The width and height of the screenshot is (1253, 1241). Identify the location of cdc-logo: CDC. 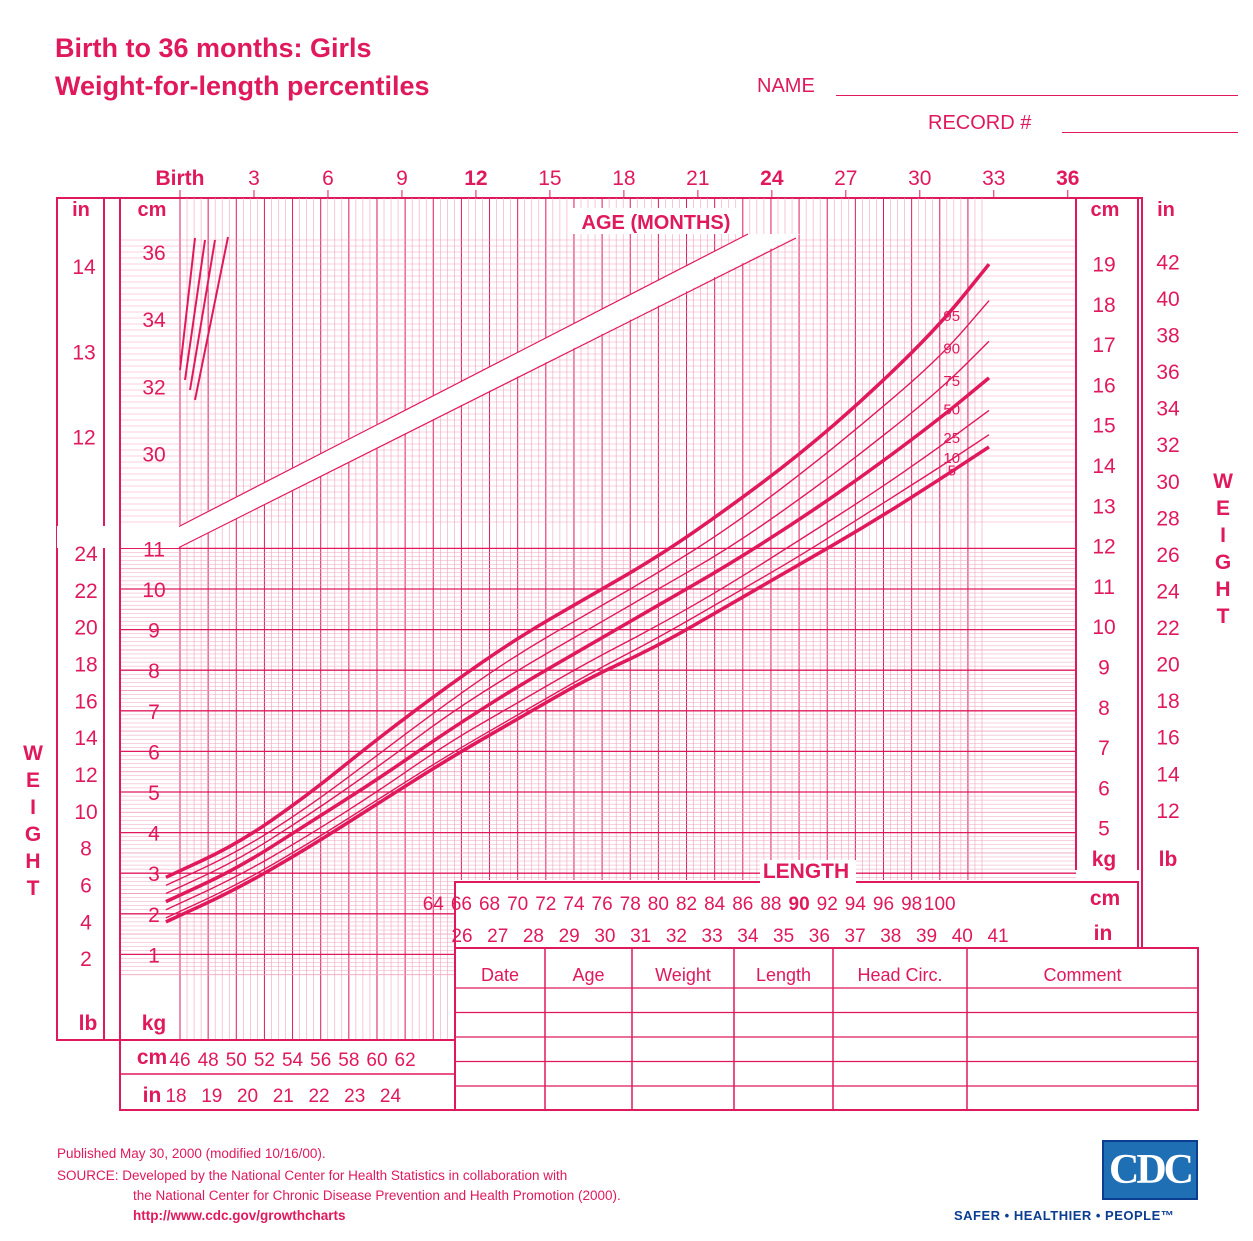
(1150, 1170).